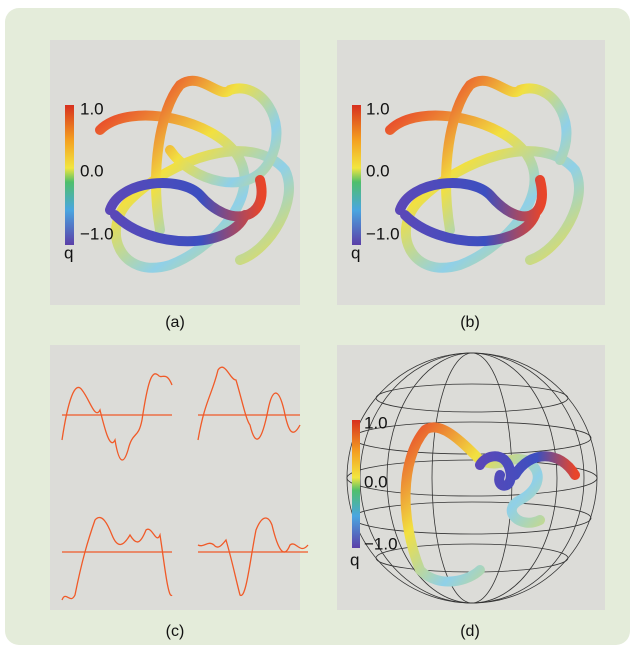  What do you see at coordinates (490, 504) in the screenshot?
I see `knot-d` at bounding box center [490, 504].